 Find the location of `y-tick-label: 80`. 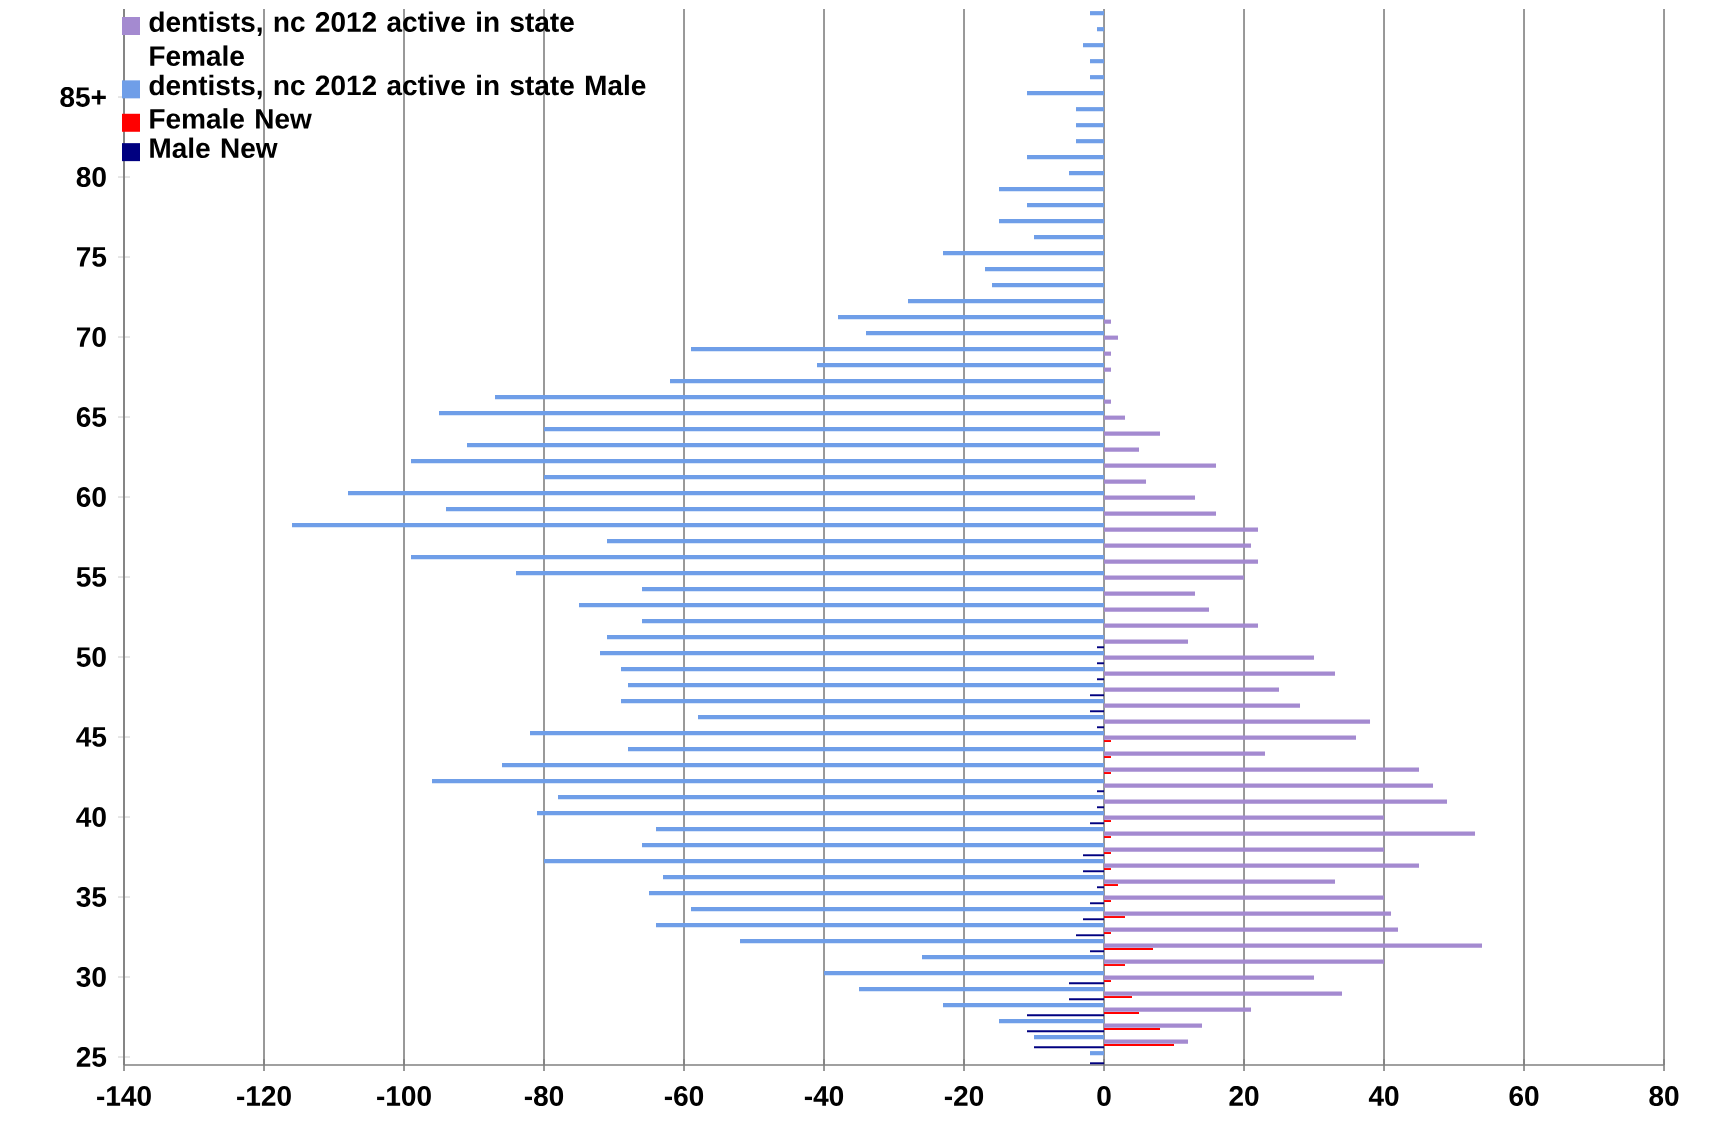

y-tick-label: 80 is located at coordinates (91, 177).